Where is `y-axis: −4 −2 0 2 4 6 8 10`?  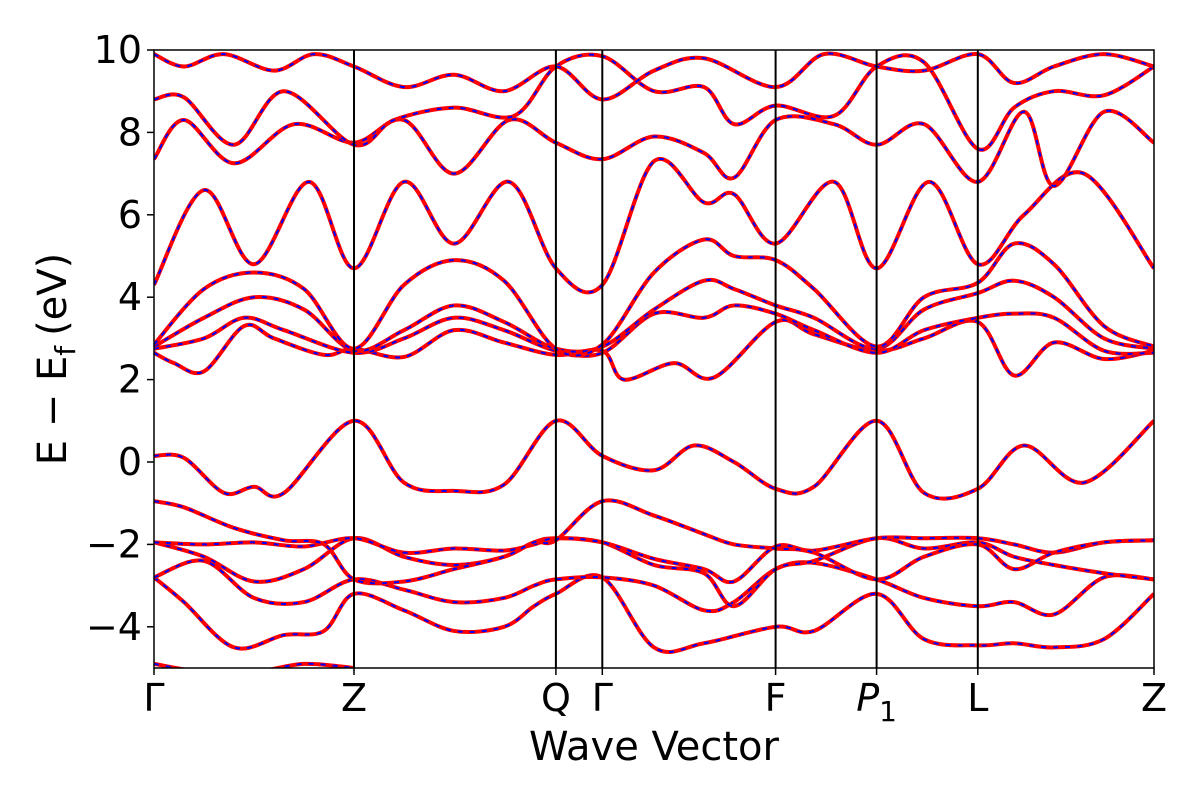 y-axis: −4 −2 0 2 4 6 8 10 is located at coordinates (120, 338).